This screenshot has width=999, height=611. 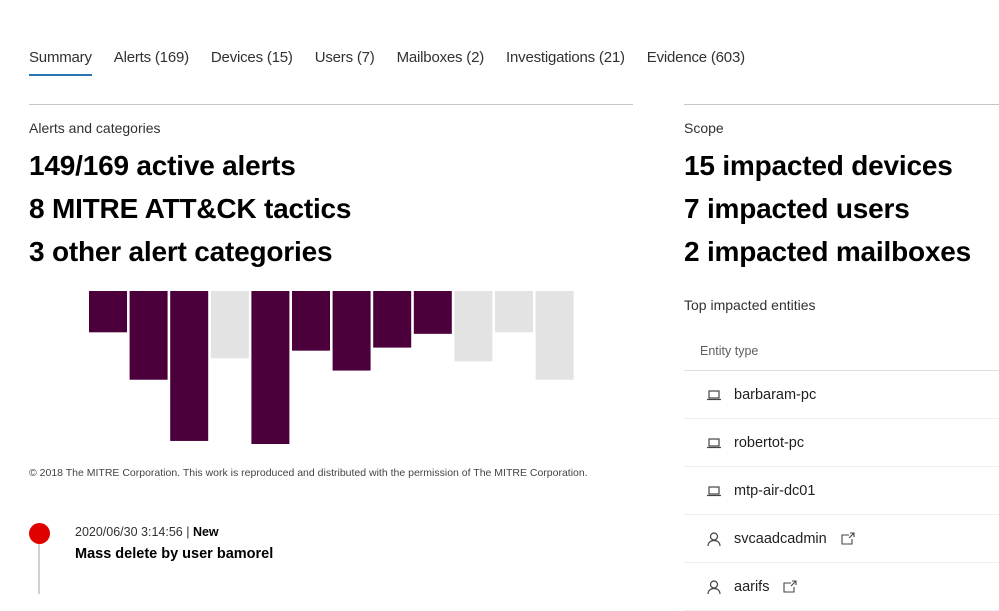 I want to click on timeline-line, so click(x=39, y=569).